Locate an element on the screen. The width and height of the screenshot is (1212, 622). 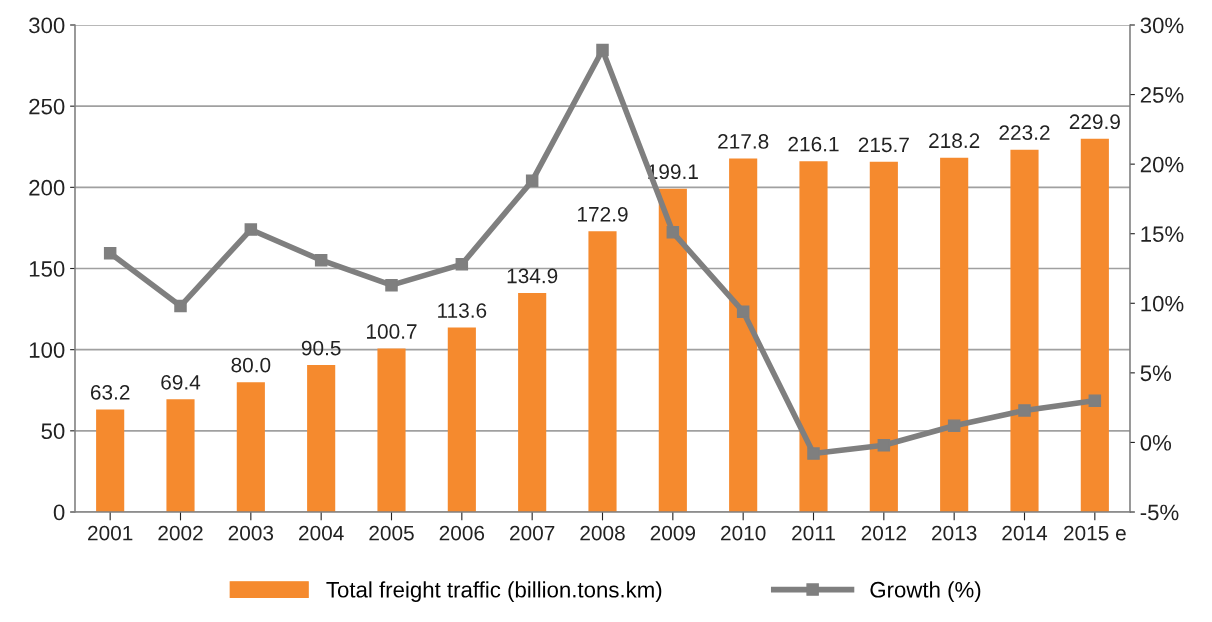
y-tick-label: 200 is located at coordinates (47, 187).